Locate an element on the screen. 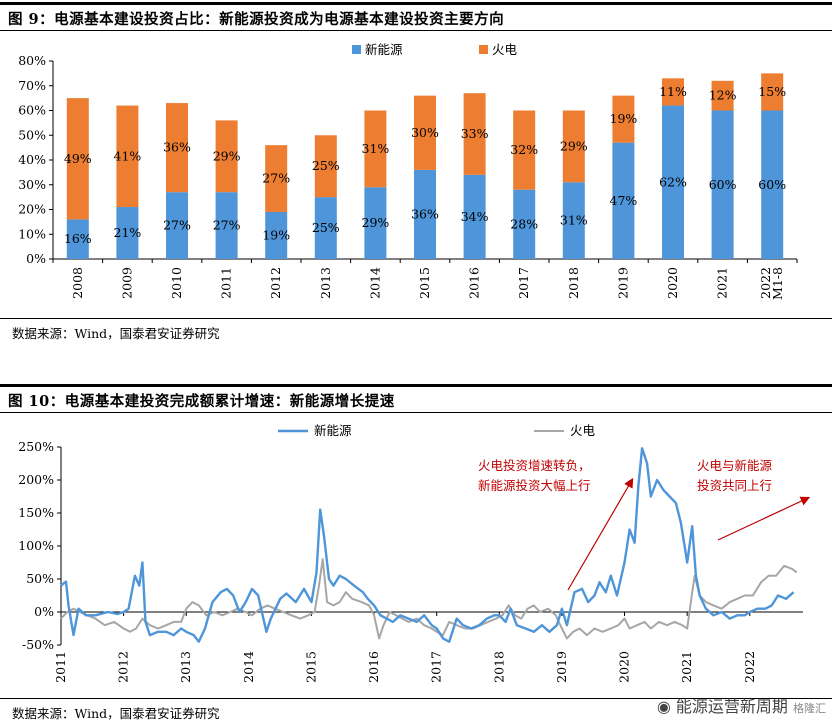 This screenshot has width=832, height=727. data-label-thermal: 25% is located at coordinates (326, 165).